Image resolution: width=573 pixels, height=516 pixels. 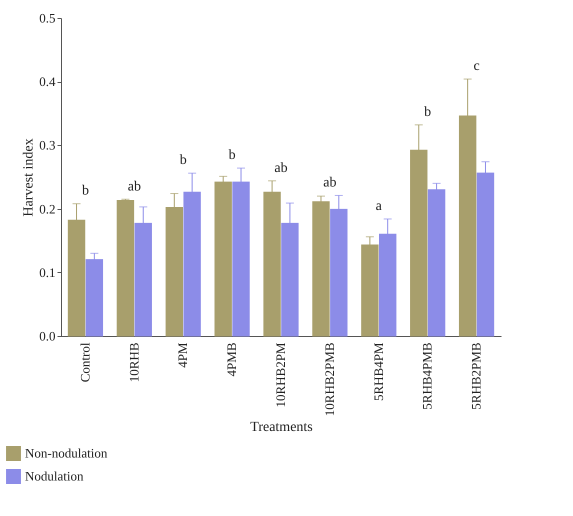 What do you see at coordinates (280, 375) in the screenshot?
I see `x-tick-label: 10RHB2PM` at bounding box center [280, 375].